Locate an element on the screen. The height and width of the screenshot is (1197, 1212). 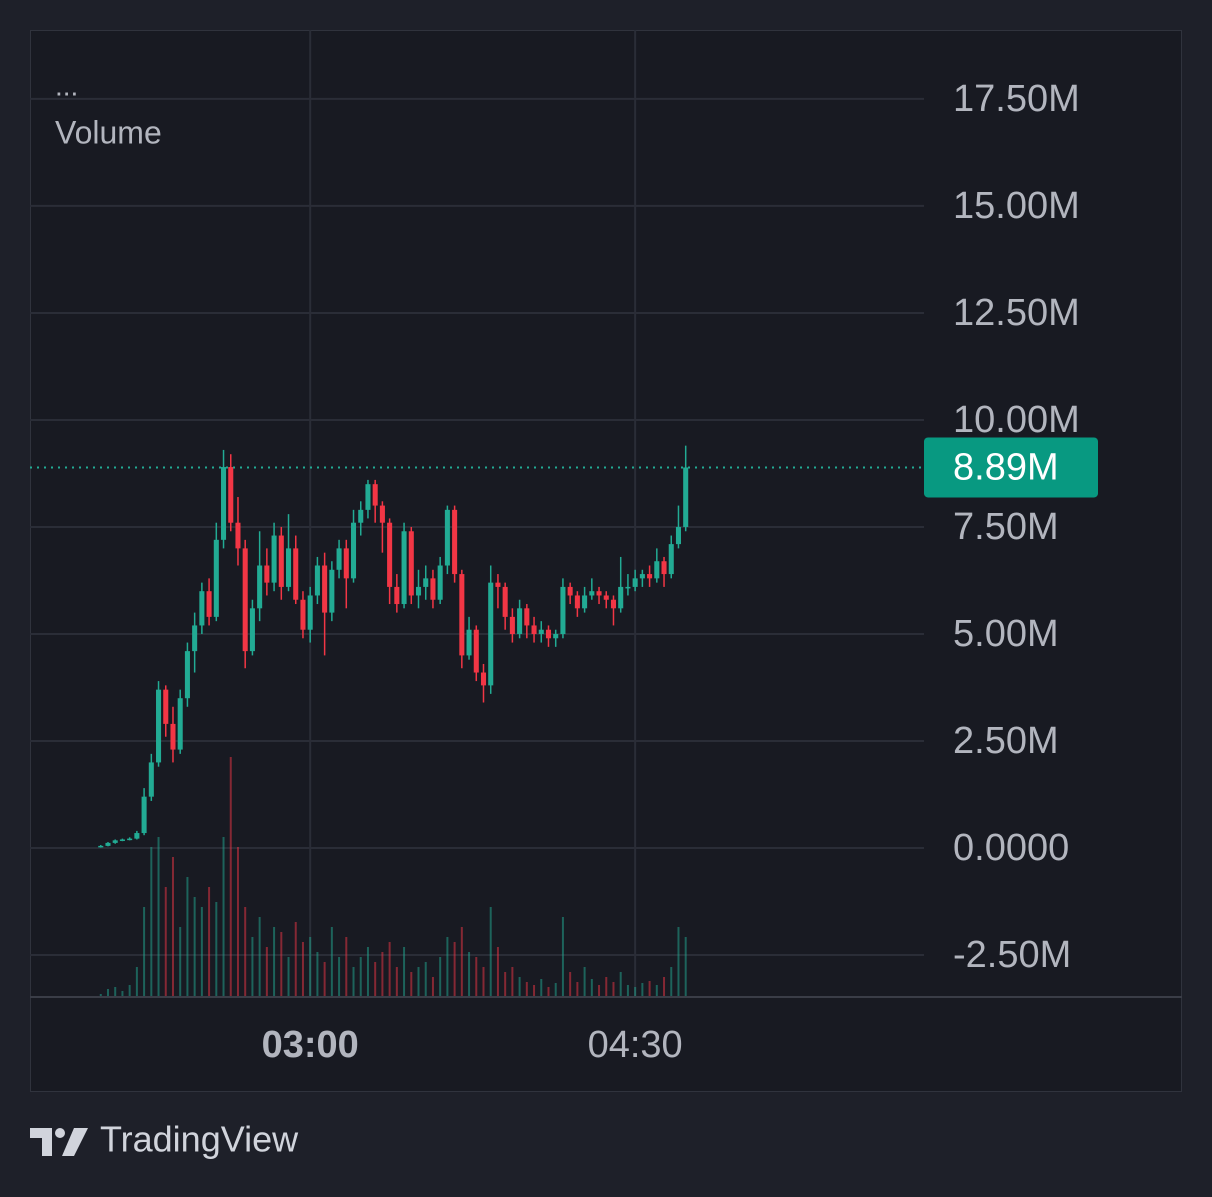
y-tick-label: 0.0000 is located at coordinates (1011, 848).